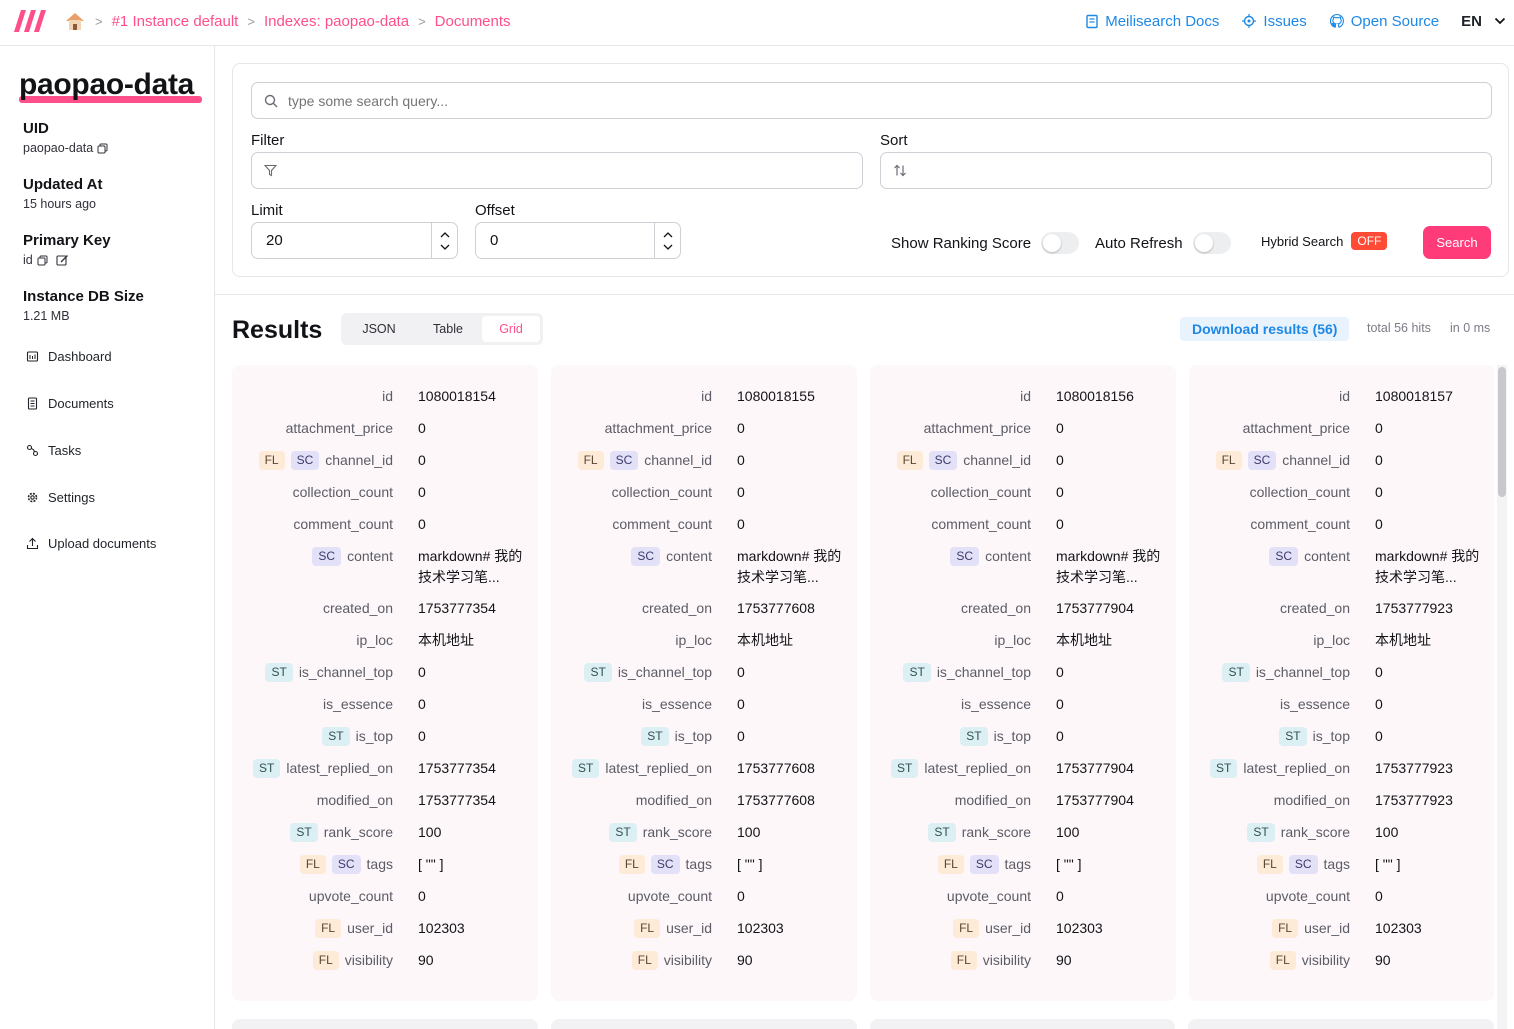  Describe the element at coordinates (70, 403) in the screenshot. I see `sidebar-item-documents: Documents` at that location.